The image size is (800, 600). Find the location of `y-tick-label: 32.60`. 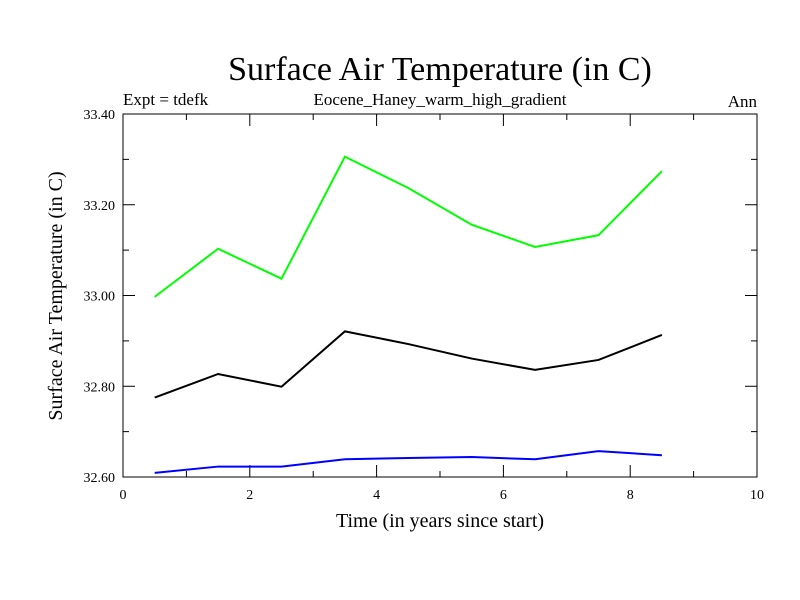

y-tick-label: 32.60 is located at coordinates (100, 478).